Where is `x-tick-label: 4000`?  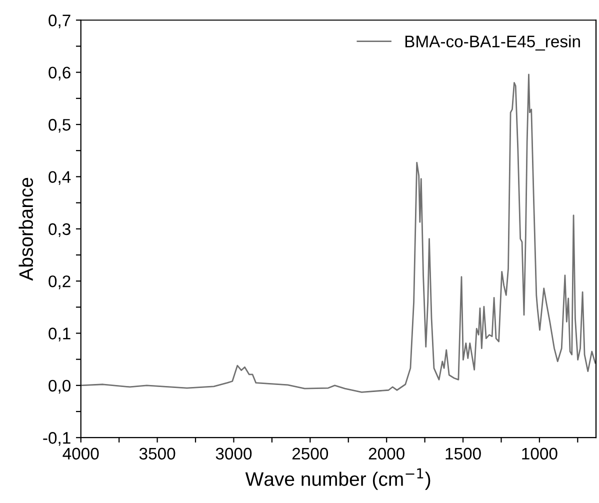 x-tick-label: 4000 is located at coordinates (80, 454).